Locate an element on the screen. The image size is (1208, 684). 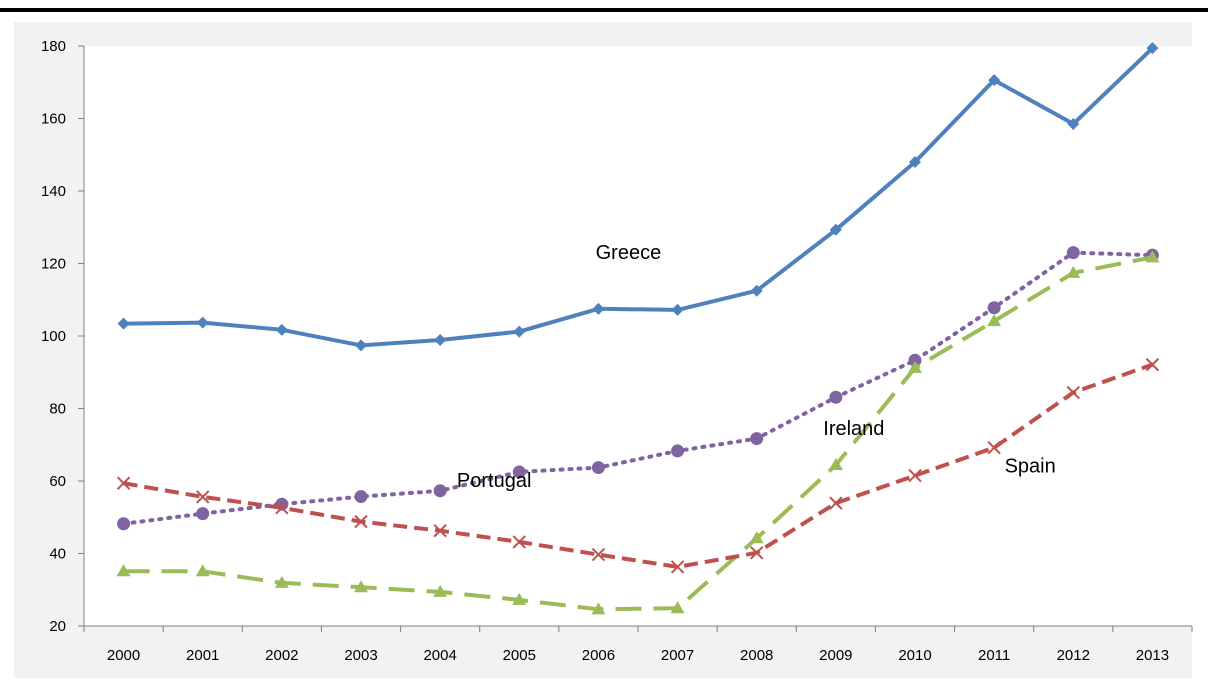
y-tick-label: 160 is located at coordinates (53, 119).